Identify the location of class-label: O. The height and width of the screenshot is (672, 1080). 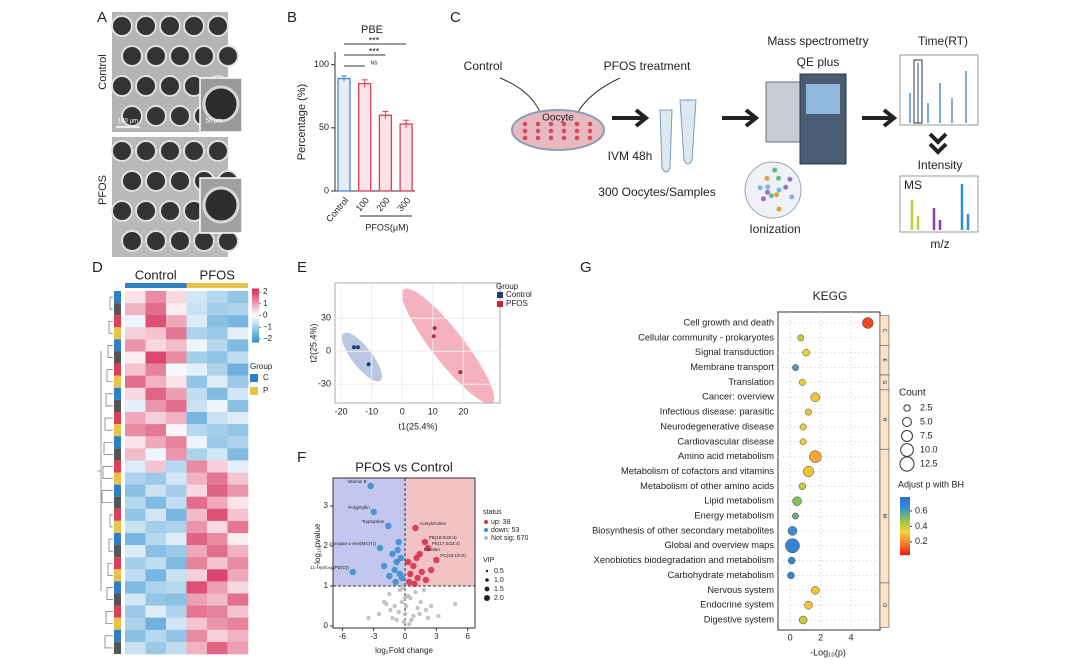
(884, 605).